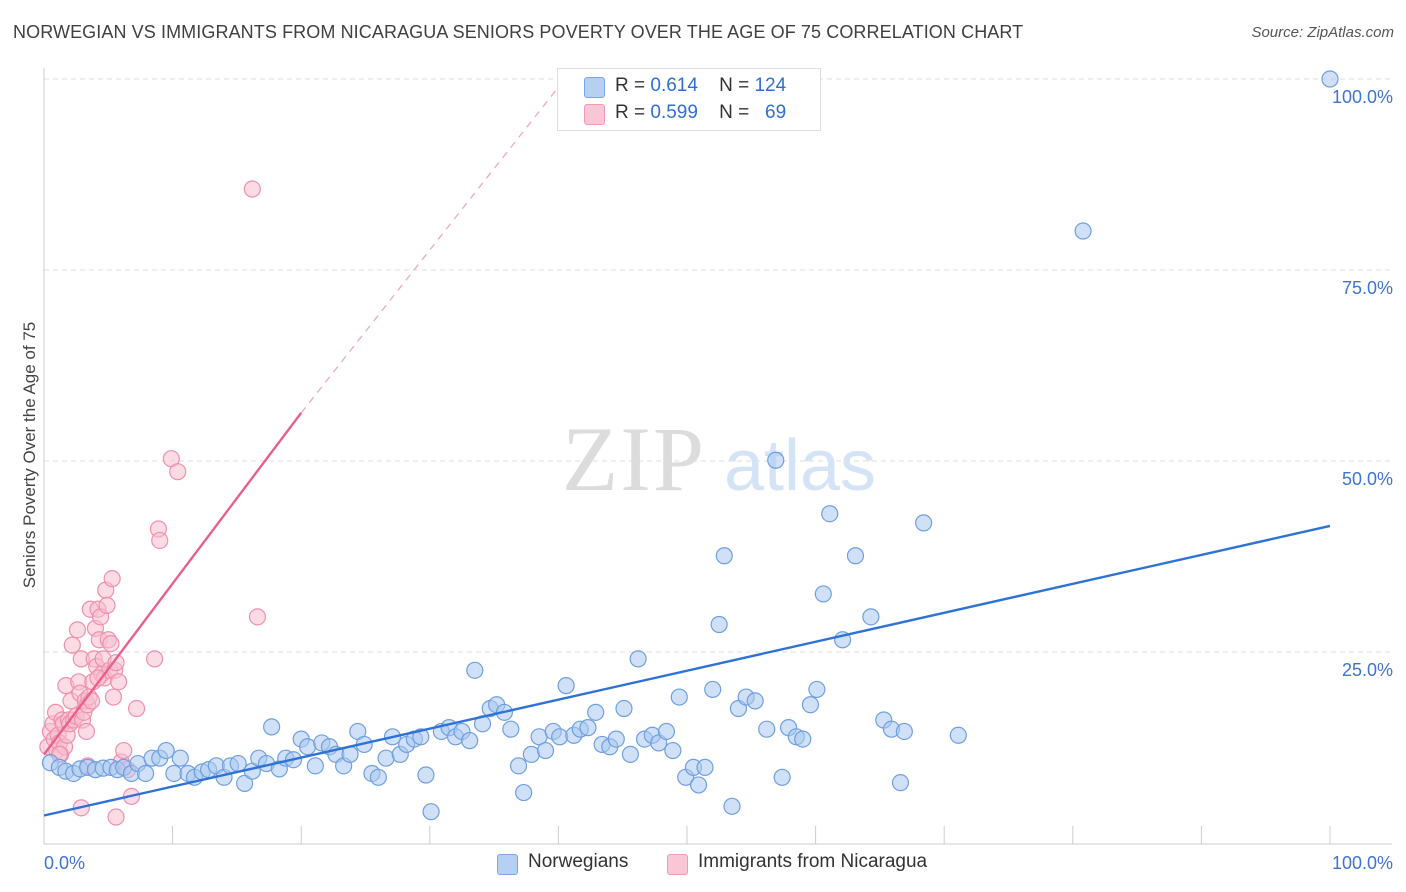 The height and width of the screenshot is (892, 1406). What do you see at coordinates (433, 246) in the screenshot?
I see `trend-extension-nicaragua` at bounding box center [433, 246].